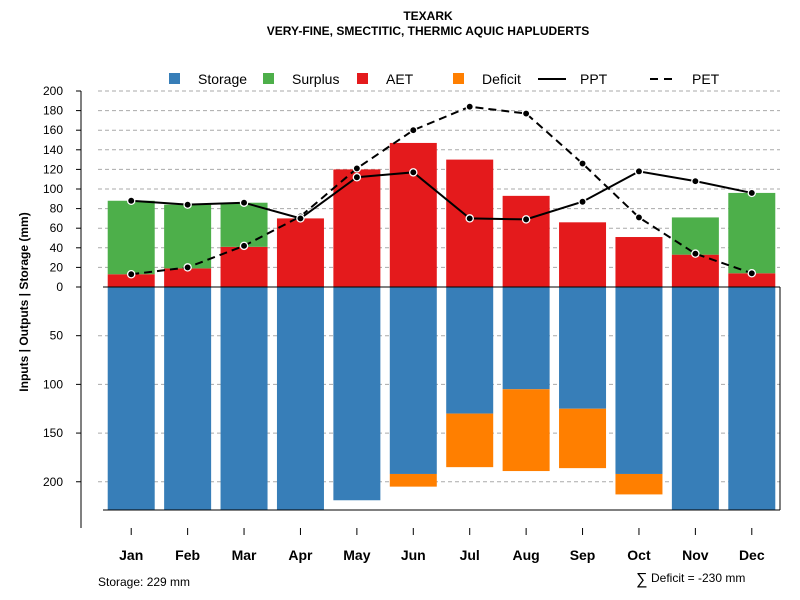 The height and width of the screenshot is (600, 800). What do you see at coordinates (583, 555) in the screenshot?
I see `month-label: Sep` at bounding box center [583, 555].